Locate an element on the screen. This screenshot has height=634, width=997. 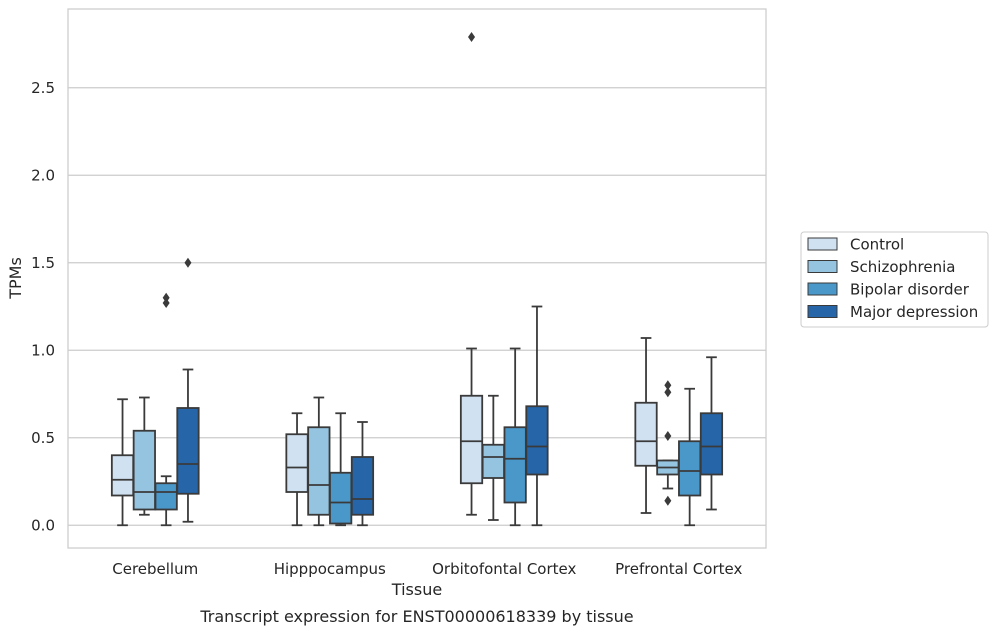
x-tick-label: Orbitofontal Cortex is located at coordinates (504, 569).